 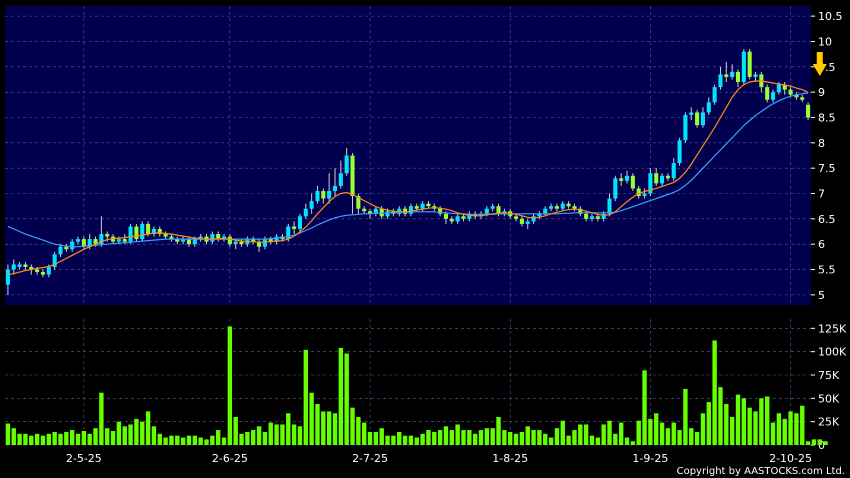 I want to click on price-tick-label: 5, so click(x=821, y=295).